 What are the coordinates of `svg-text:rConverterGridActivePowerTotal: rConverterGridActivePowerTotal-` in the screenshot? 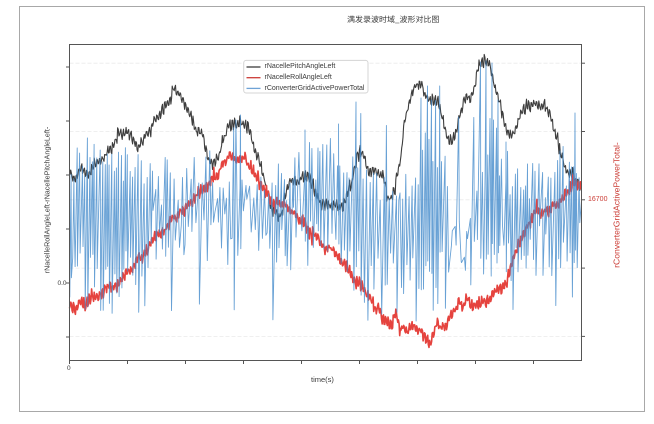 It's located at (617, 205).